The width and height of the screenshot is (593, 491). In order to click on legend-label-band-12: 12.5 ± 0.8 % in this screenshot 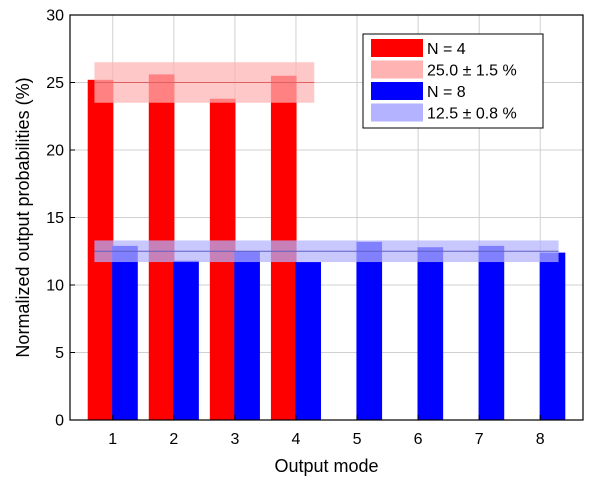, I will do `click(472, 114)`.